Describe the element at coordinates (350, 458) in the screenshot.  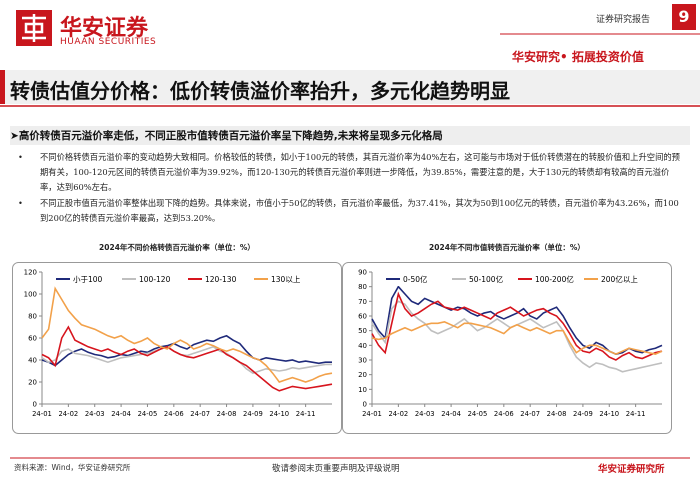
I see `footer-graphics` at that location.